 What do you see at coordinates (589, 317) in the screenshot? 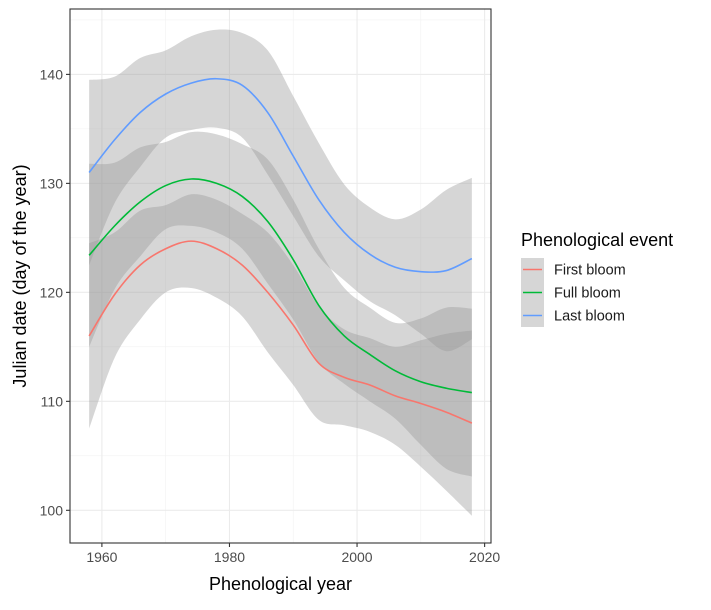
I see `legend-label-last-bloom: Last bloom` at bounding box center [589, 317].